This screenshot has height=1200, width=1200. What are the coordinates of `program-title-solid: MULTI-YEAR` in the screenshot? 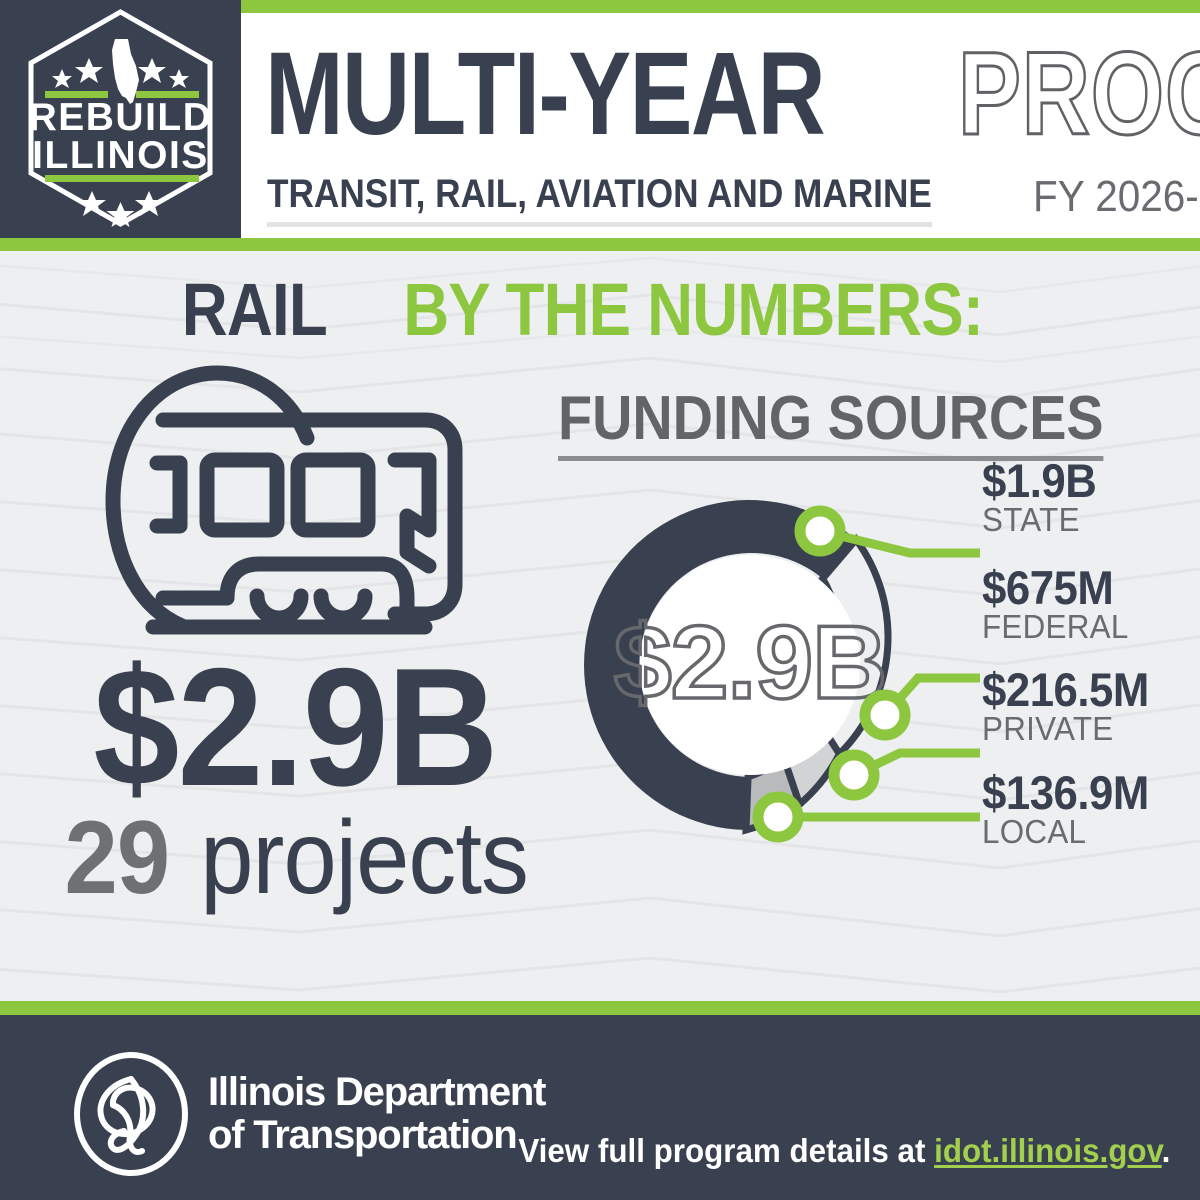 It's located at (545, 94).